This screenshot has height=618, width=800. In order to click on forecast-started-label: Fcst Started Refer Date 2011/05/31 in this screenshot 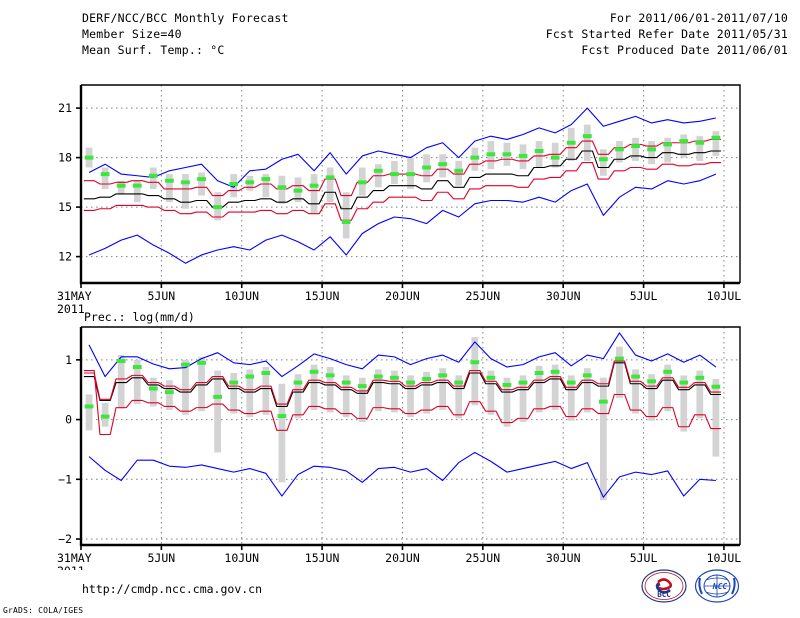, I will do `click(666, 34)`.